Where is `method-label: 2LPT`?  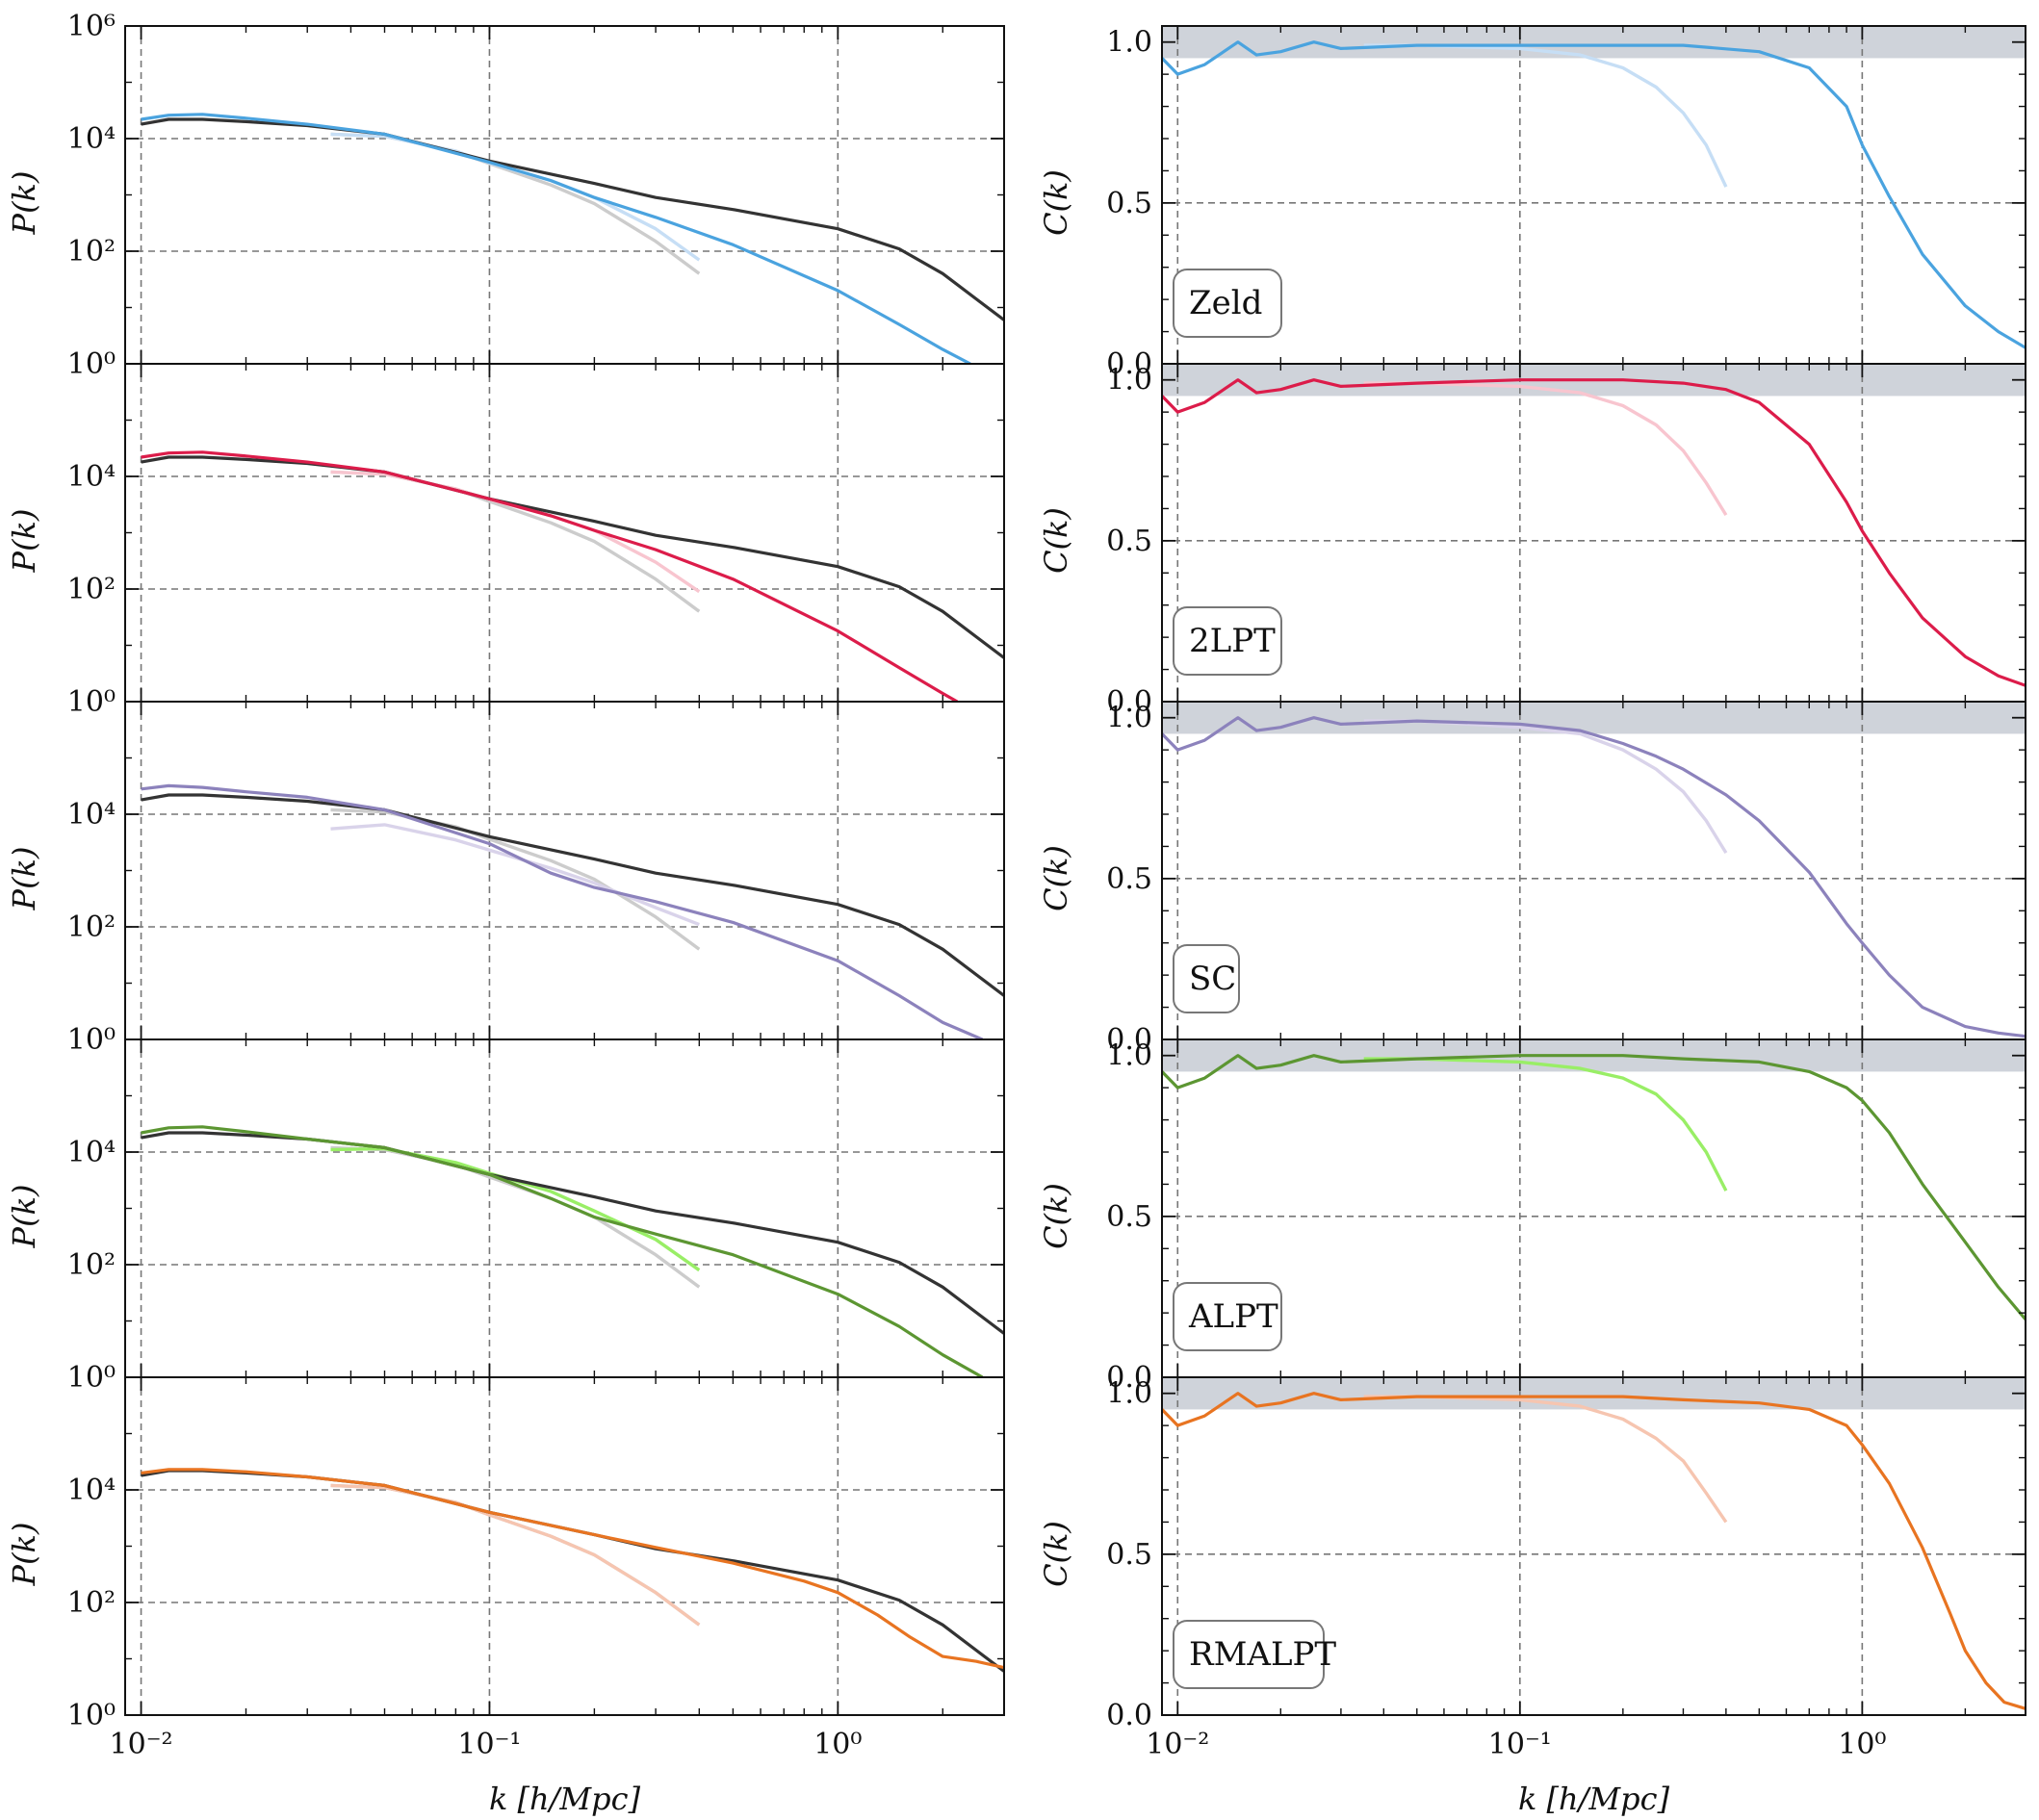 method-label: 2LPT is located at coordinates (1232, 641).